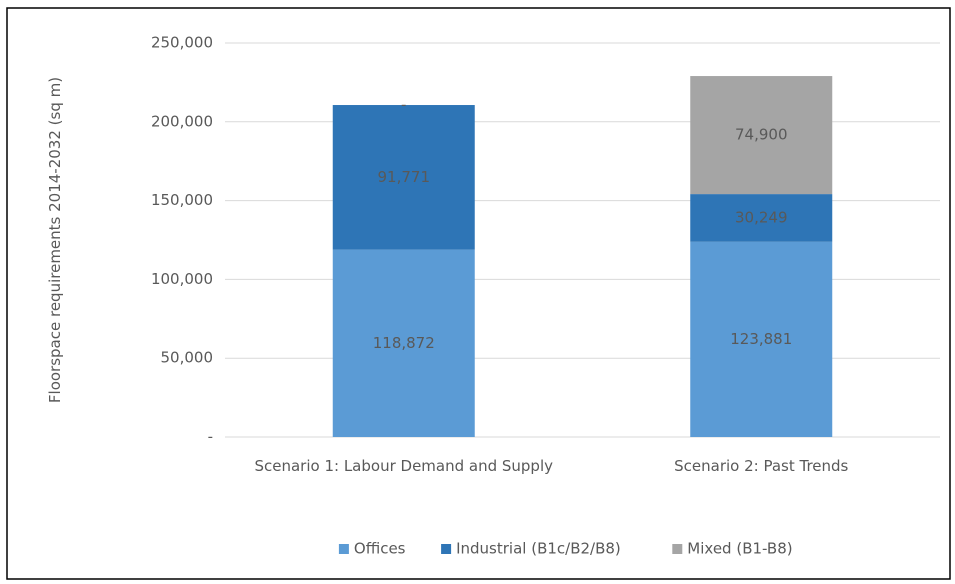 This screenshot has width=955, height=584. What do you see at coordinates (182, 200) in the screenshot?
I see `y-tick-label: 150,000` at bounding box center [182, 200].